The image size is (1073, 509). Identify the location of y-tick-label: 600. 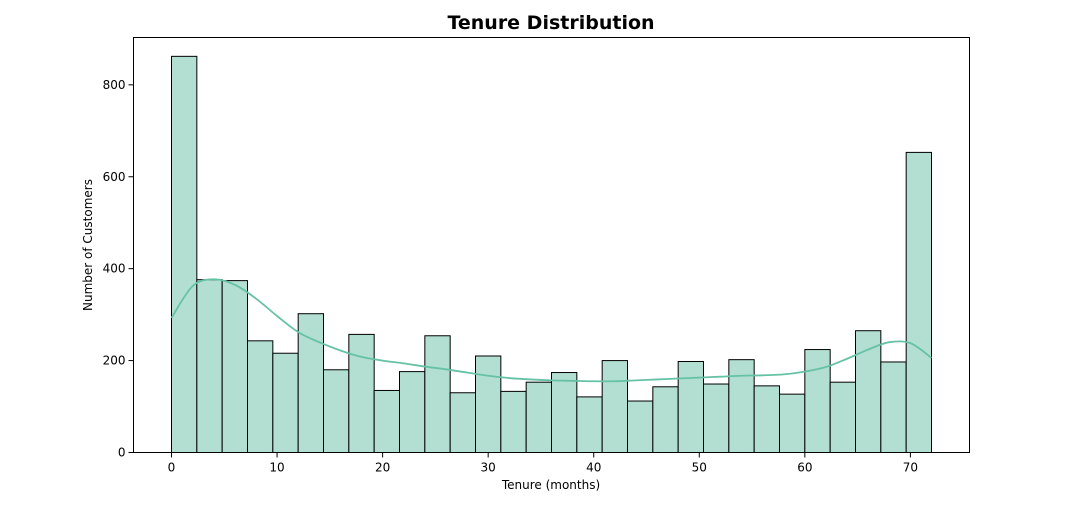
(114, 177).